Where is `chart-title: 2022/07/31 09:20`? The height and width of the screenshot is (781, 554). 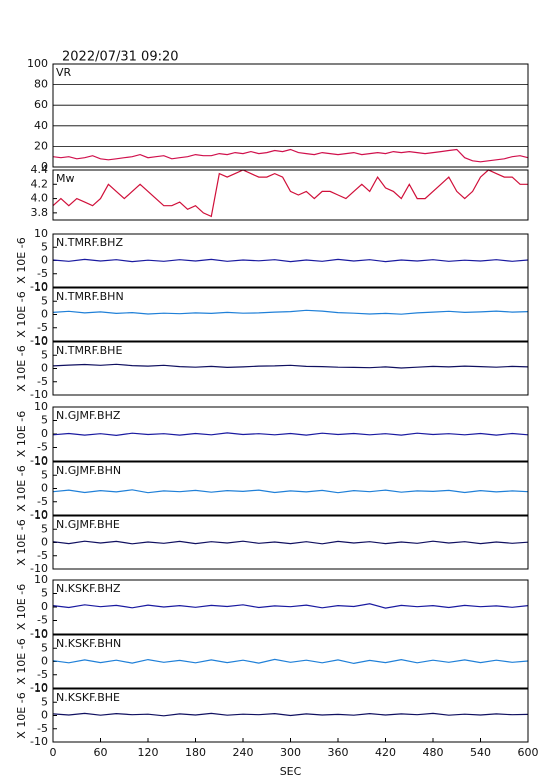
chart-title: 2022/07/31 09:20 is located at coordinates (120, 57).